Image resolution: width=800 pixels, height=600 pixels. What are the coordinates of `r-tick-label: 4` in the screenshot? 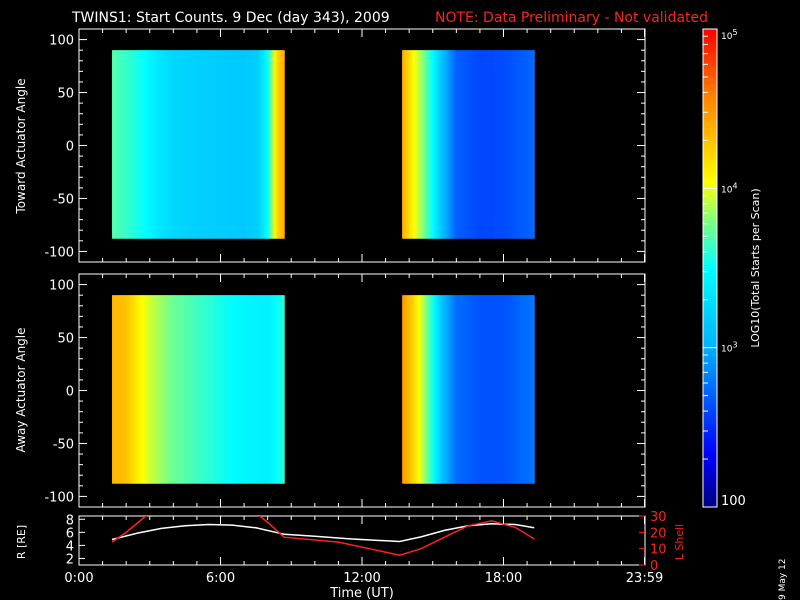 It's located at (70, 546).